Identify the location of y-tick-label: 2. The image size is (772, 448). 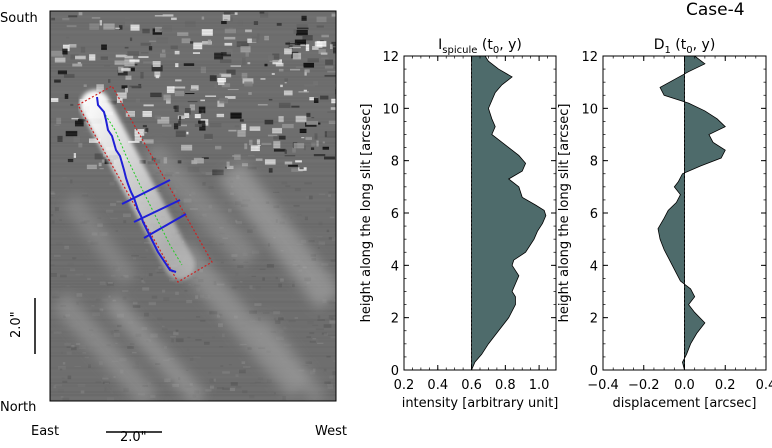
(395, 319).